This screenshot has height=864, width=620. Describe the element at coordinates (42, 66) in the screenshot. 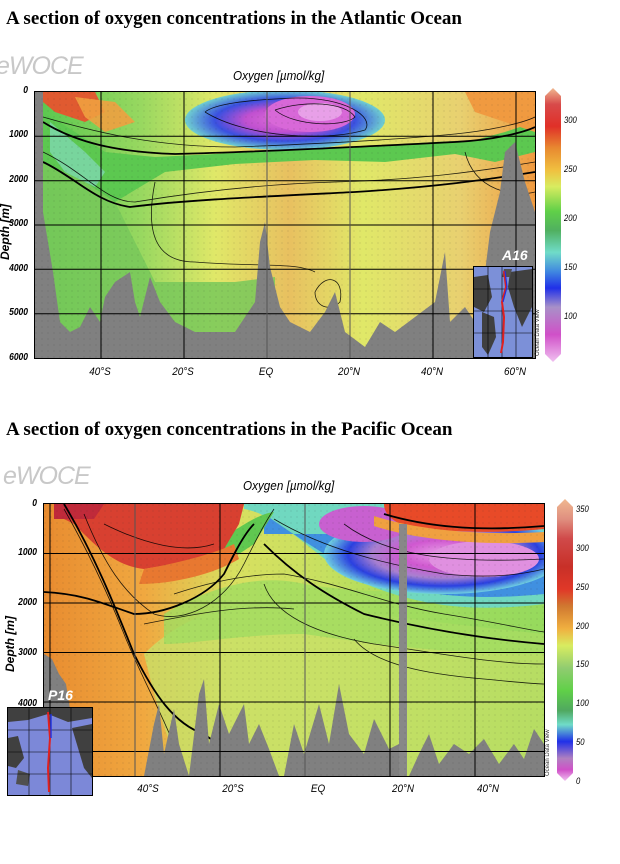

I see `atlantic-watermark: eWOCE` at that location.